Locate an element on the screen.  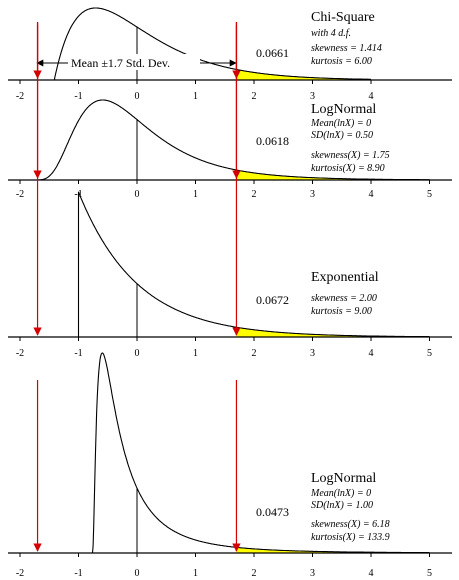
stat-skewness: skewness(X) = 1.75 is located at coordinates (350, 155).